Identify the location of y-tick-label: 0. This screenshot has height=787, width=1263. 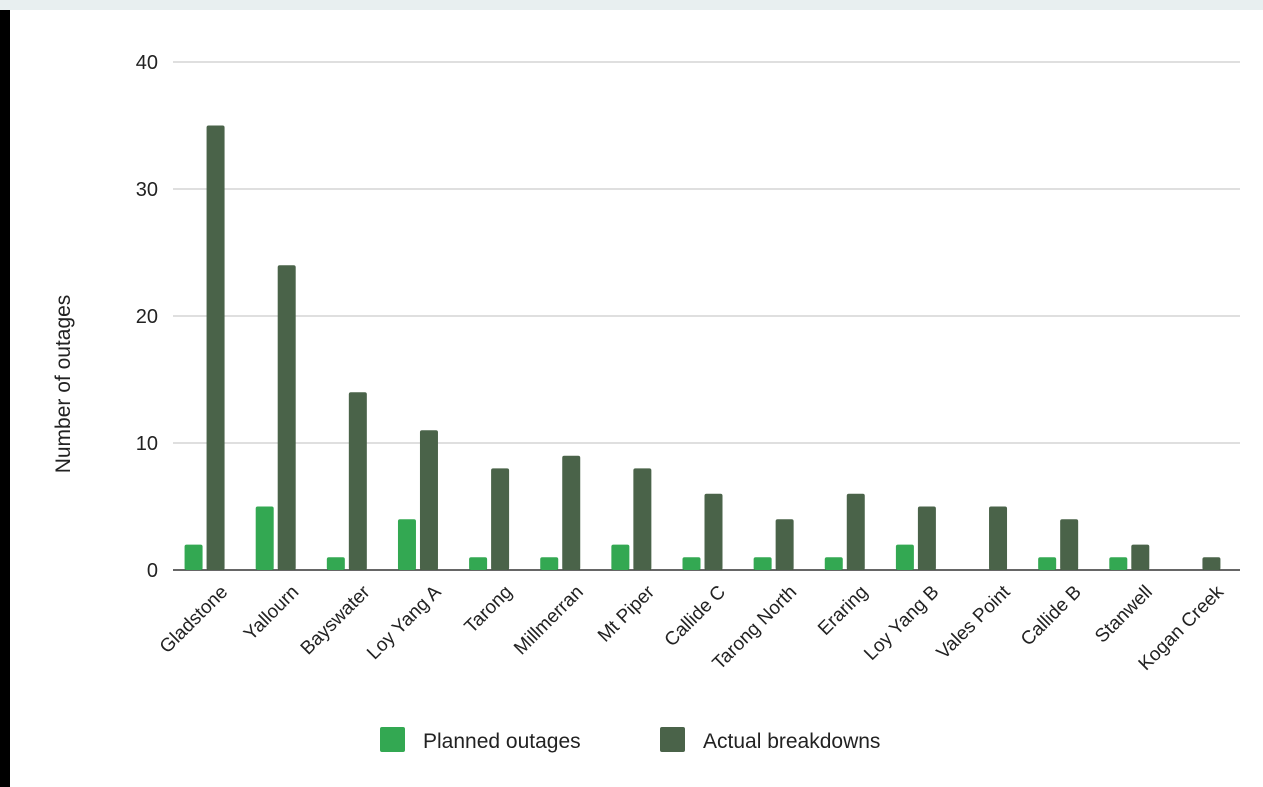
(152, 571).